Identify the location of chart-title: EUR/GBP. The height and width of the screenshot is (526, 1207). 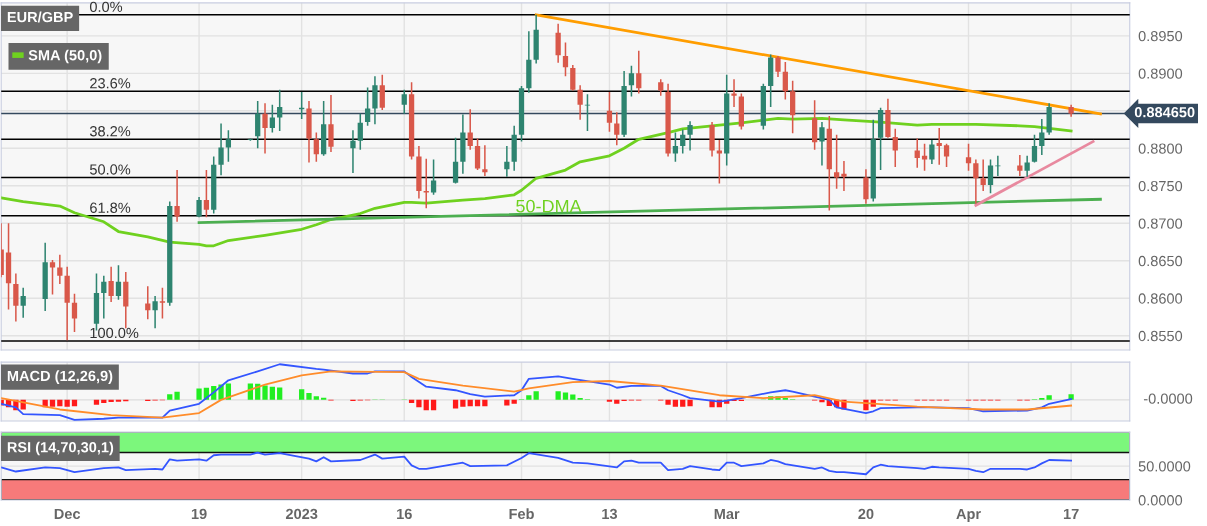
(40, 17).